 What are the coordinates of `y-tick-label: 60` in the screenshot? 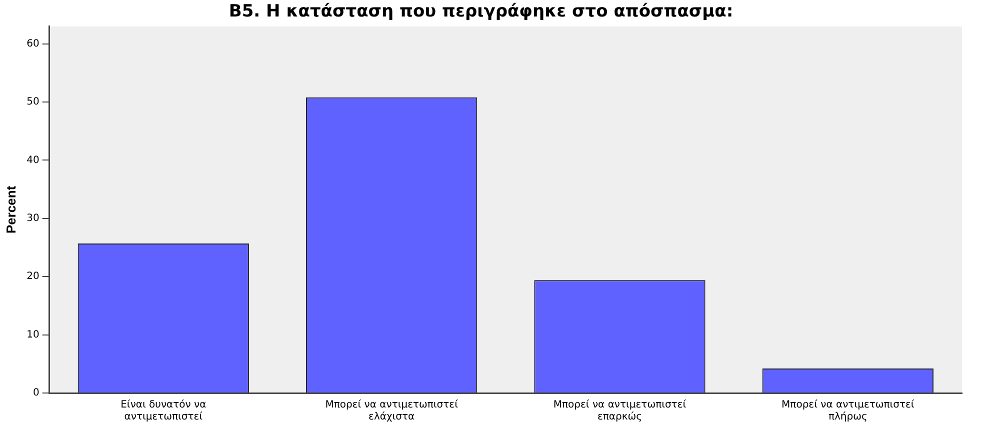 It's located at (33, 44).